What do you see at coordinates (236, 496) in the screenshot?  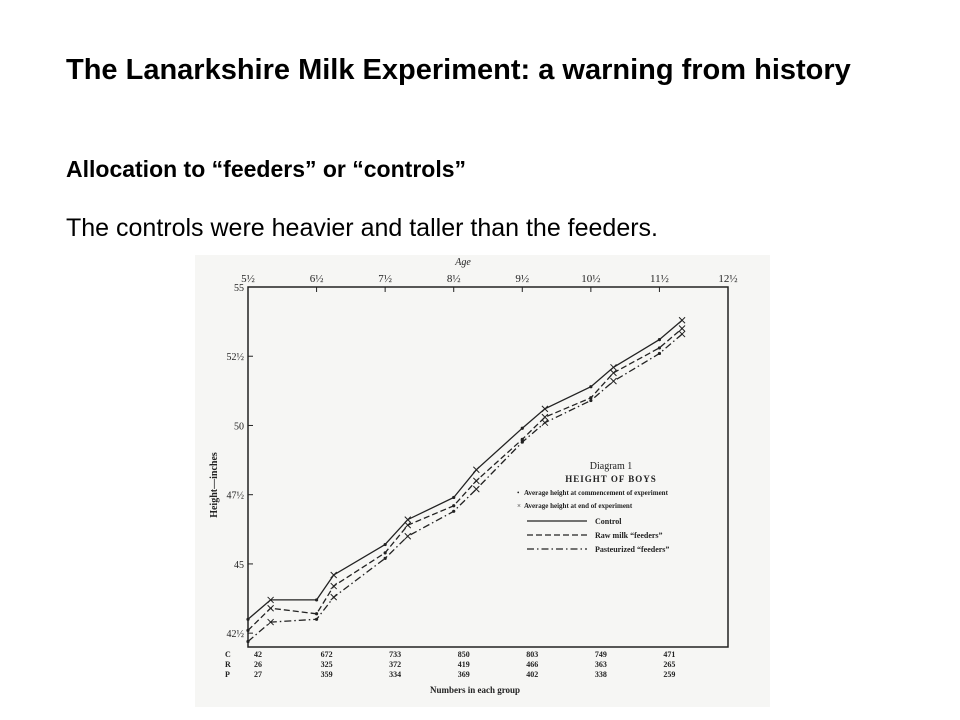 I see `height-tick-label-3: 47½` at bounding box center [236, 496].